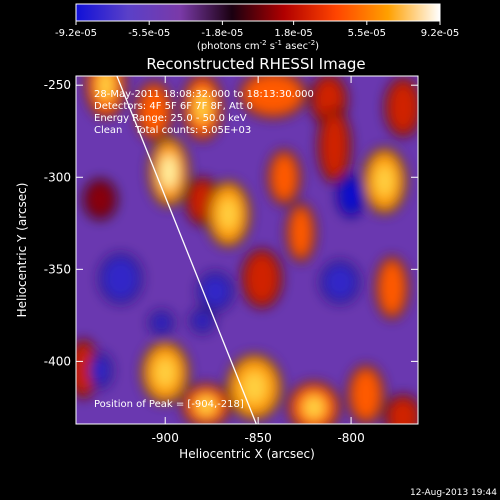 The width and height of the screenshot is (500, 500). Describe the element at coordinates (453, 493) in the screenshot. I see `footer-date: 12-Aug-2013 19:44` at that location.